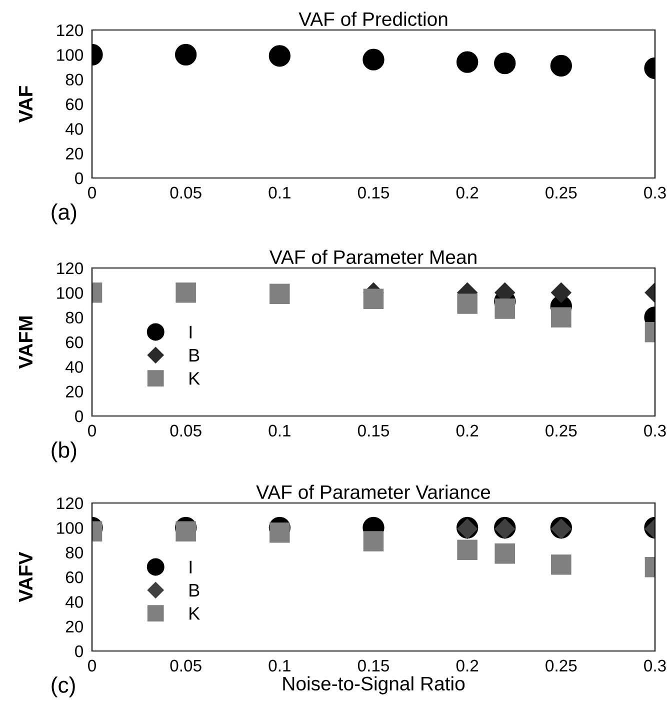 Image resolution: width=667 pixels, height=716 pixels. I want to click on chart-title: VAF of Prediction, so click(373, 19).